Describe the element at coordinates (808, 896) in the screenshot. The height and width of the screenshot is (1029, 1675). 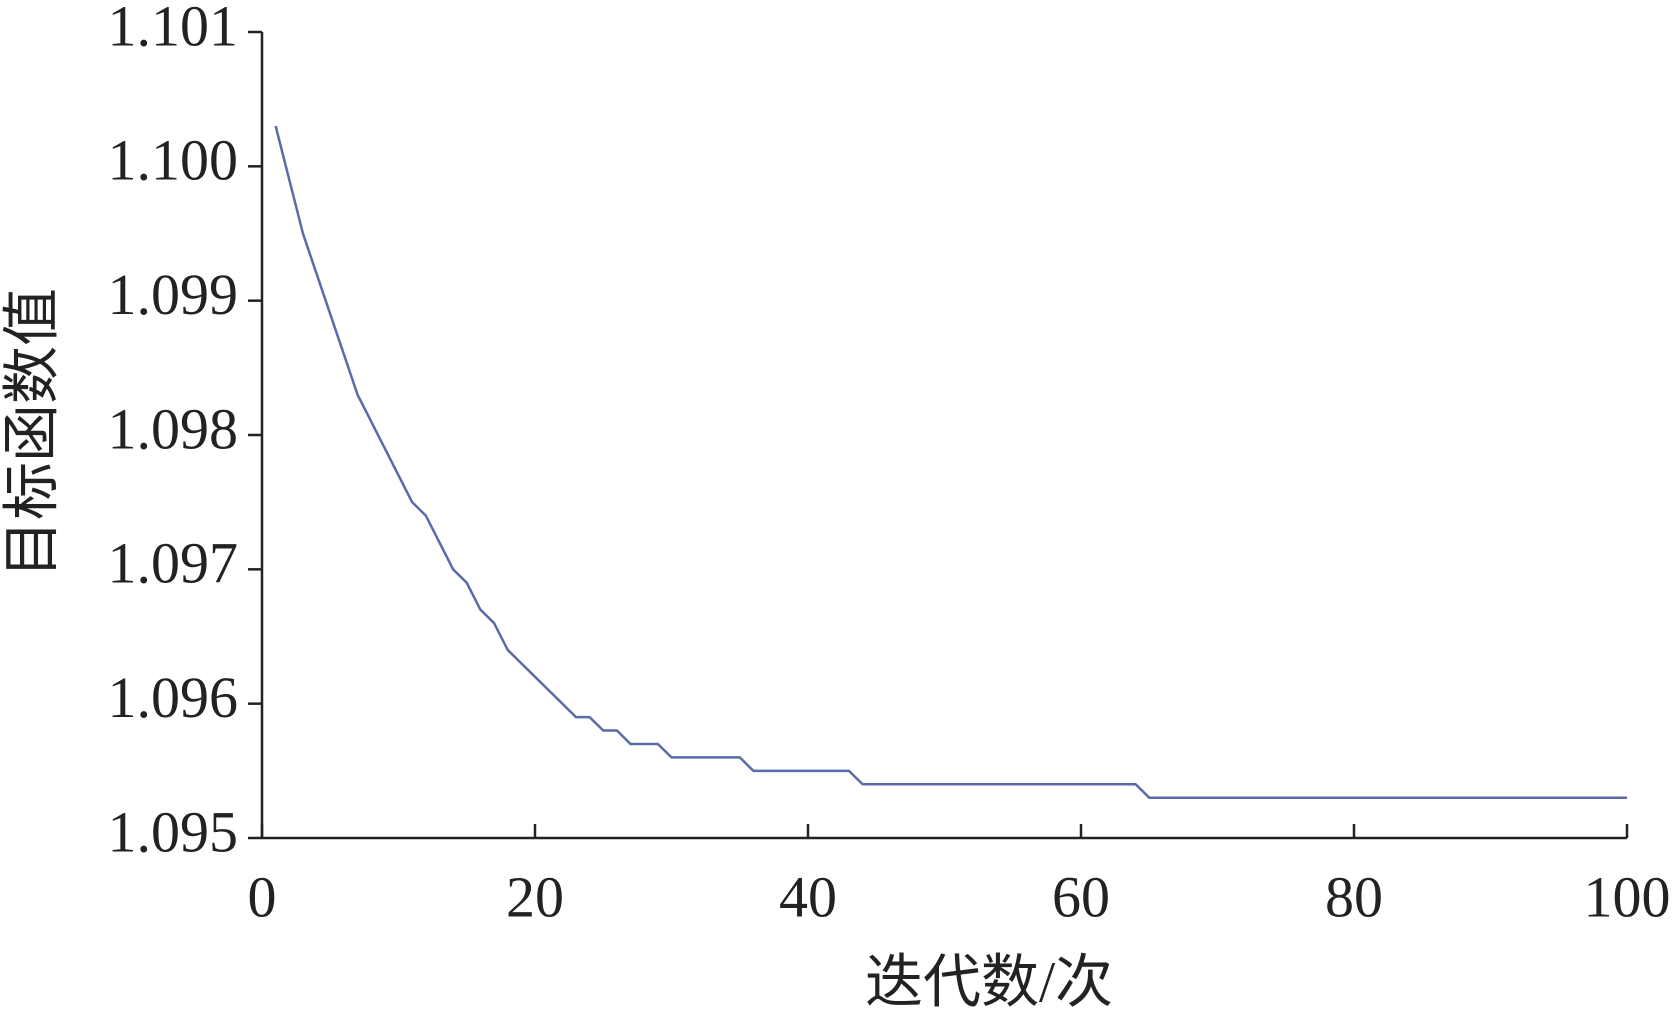
I see `x-tick-label: 40` at that location.